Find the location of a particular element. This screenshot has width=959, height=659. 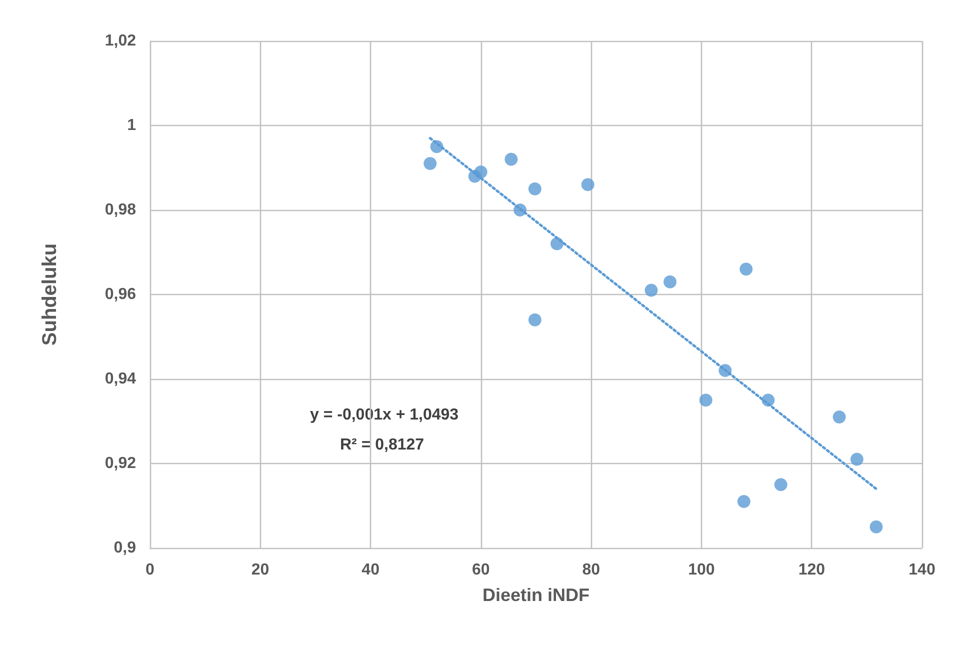

y-tick-label: 0,92 is located at coordinates (120, 463).